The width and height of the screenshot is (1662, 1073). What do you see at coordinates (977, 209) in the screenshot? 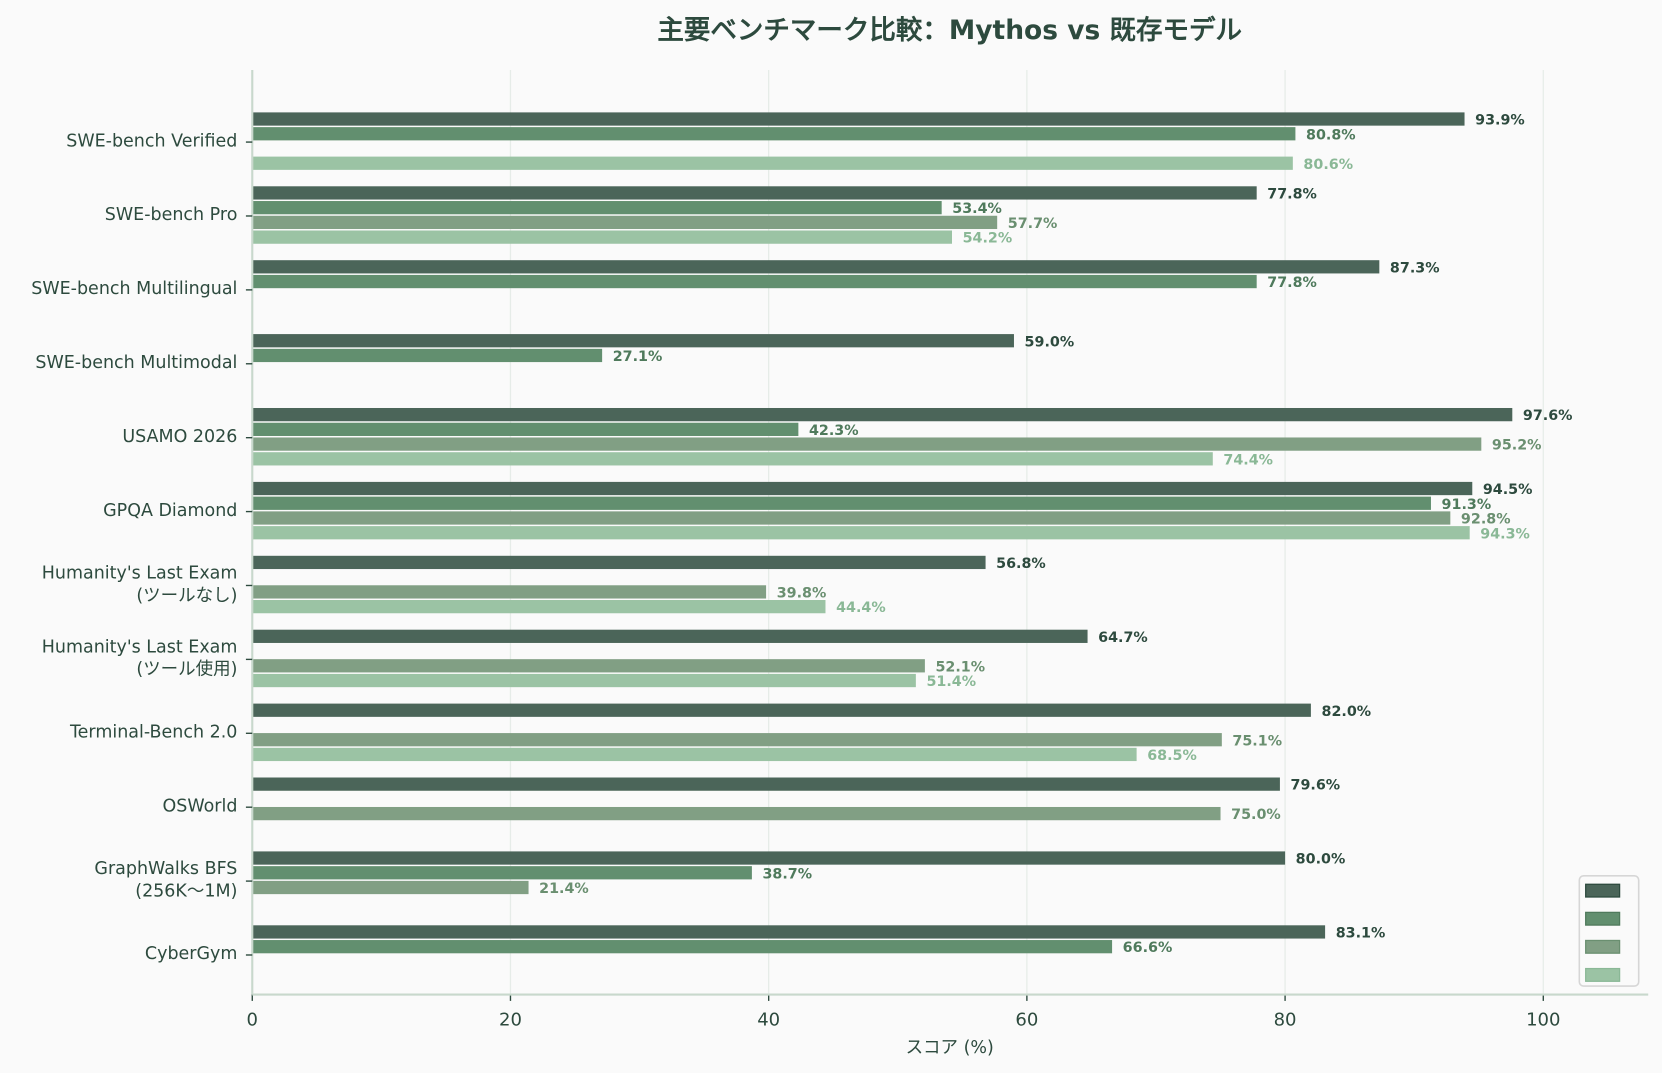
I see `value-label: 53.4%` at bounding box center [977, 209].